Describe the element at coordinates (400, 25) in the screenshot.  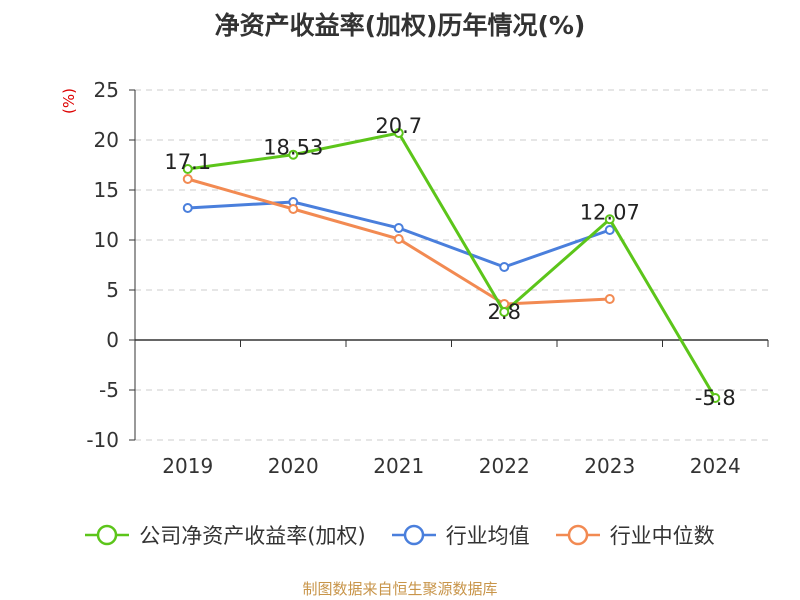
I see `chart-title: 净资产收益率(加权)历年情况(%)` at that location.